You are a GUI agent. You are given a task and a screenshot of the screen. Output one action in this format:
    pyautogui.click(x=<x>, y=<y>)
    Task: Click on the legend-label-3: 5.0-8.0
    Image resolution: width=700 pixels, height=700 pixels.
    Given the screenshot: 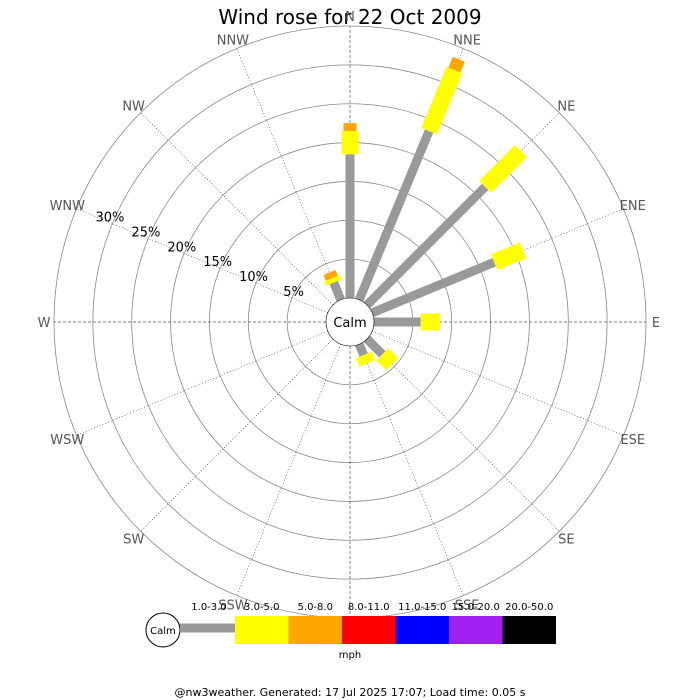 What is the action you would take?
    pyautogui.click(x=315, y=607)
    